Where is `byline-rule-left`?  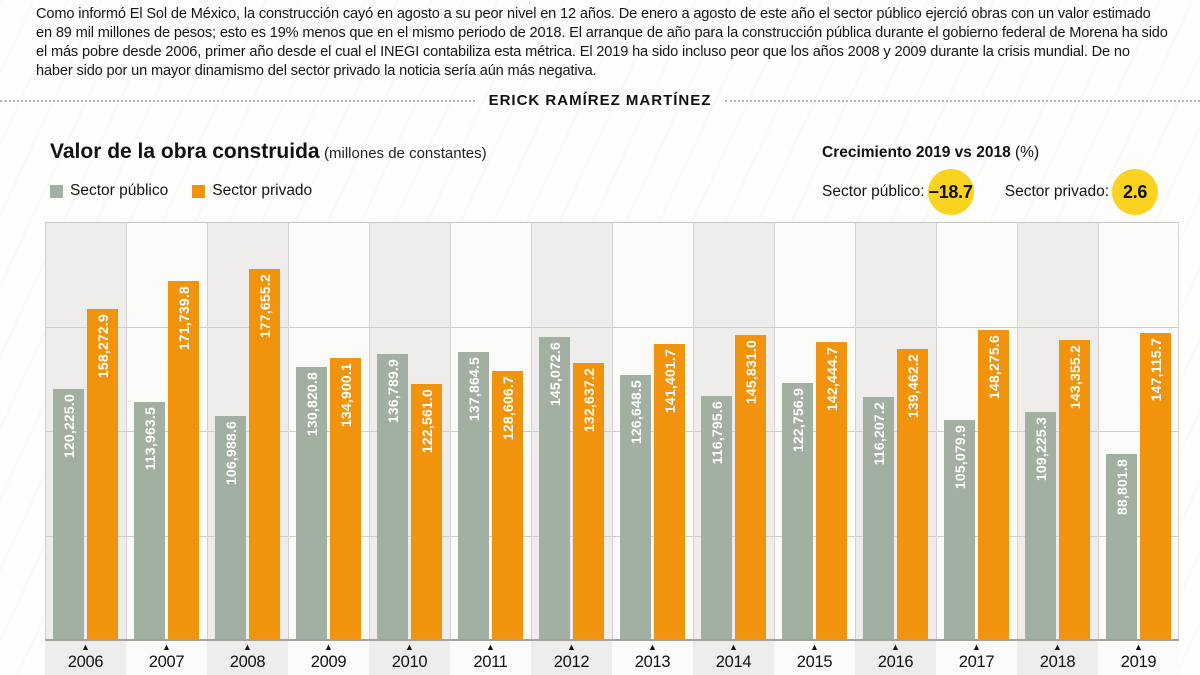
byline-rule-left is located at coordinates (237, 100).